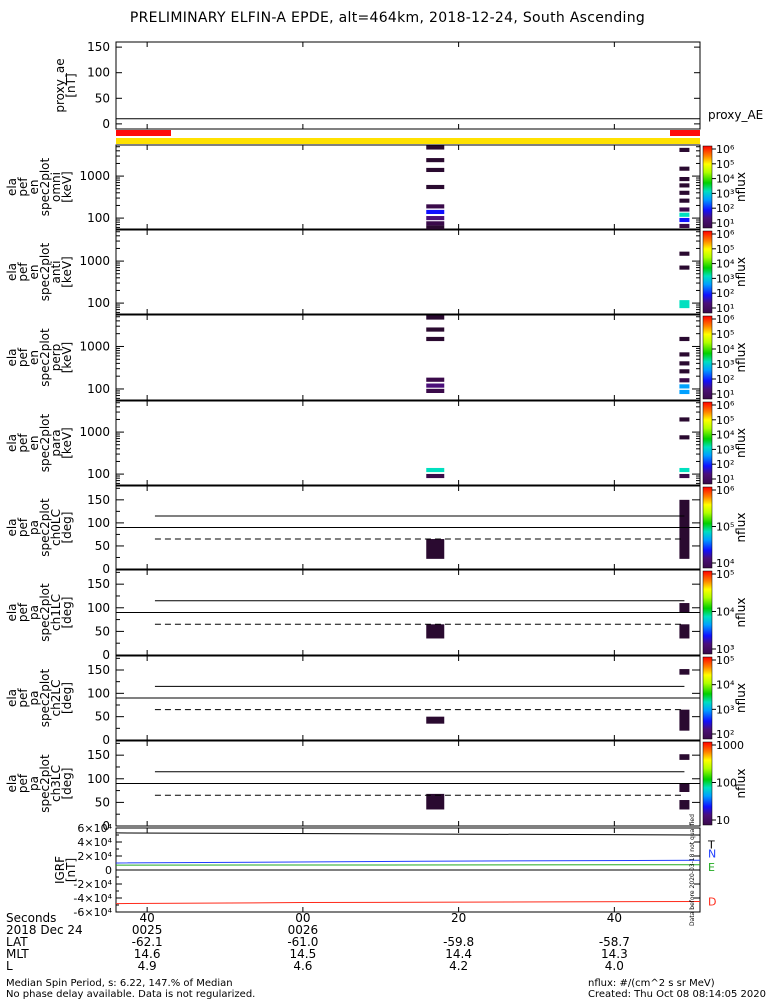  Describe the element at coordinates (725, 464) in the screenshot. I see `panel-para-colorbar-ticklabel: 10²` at that location.